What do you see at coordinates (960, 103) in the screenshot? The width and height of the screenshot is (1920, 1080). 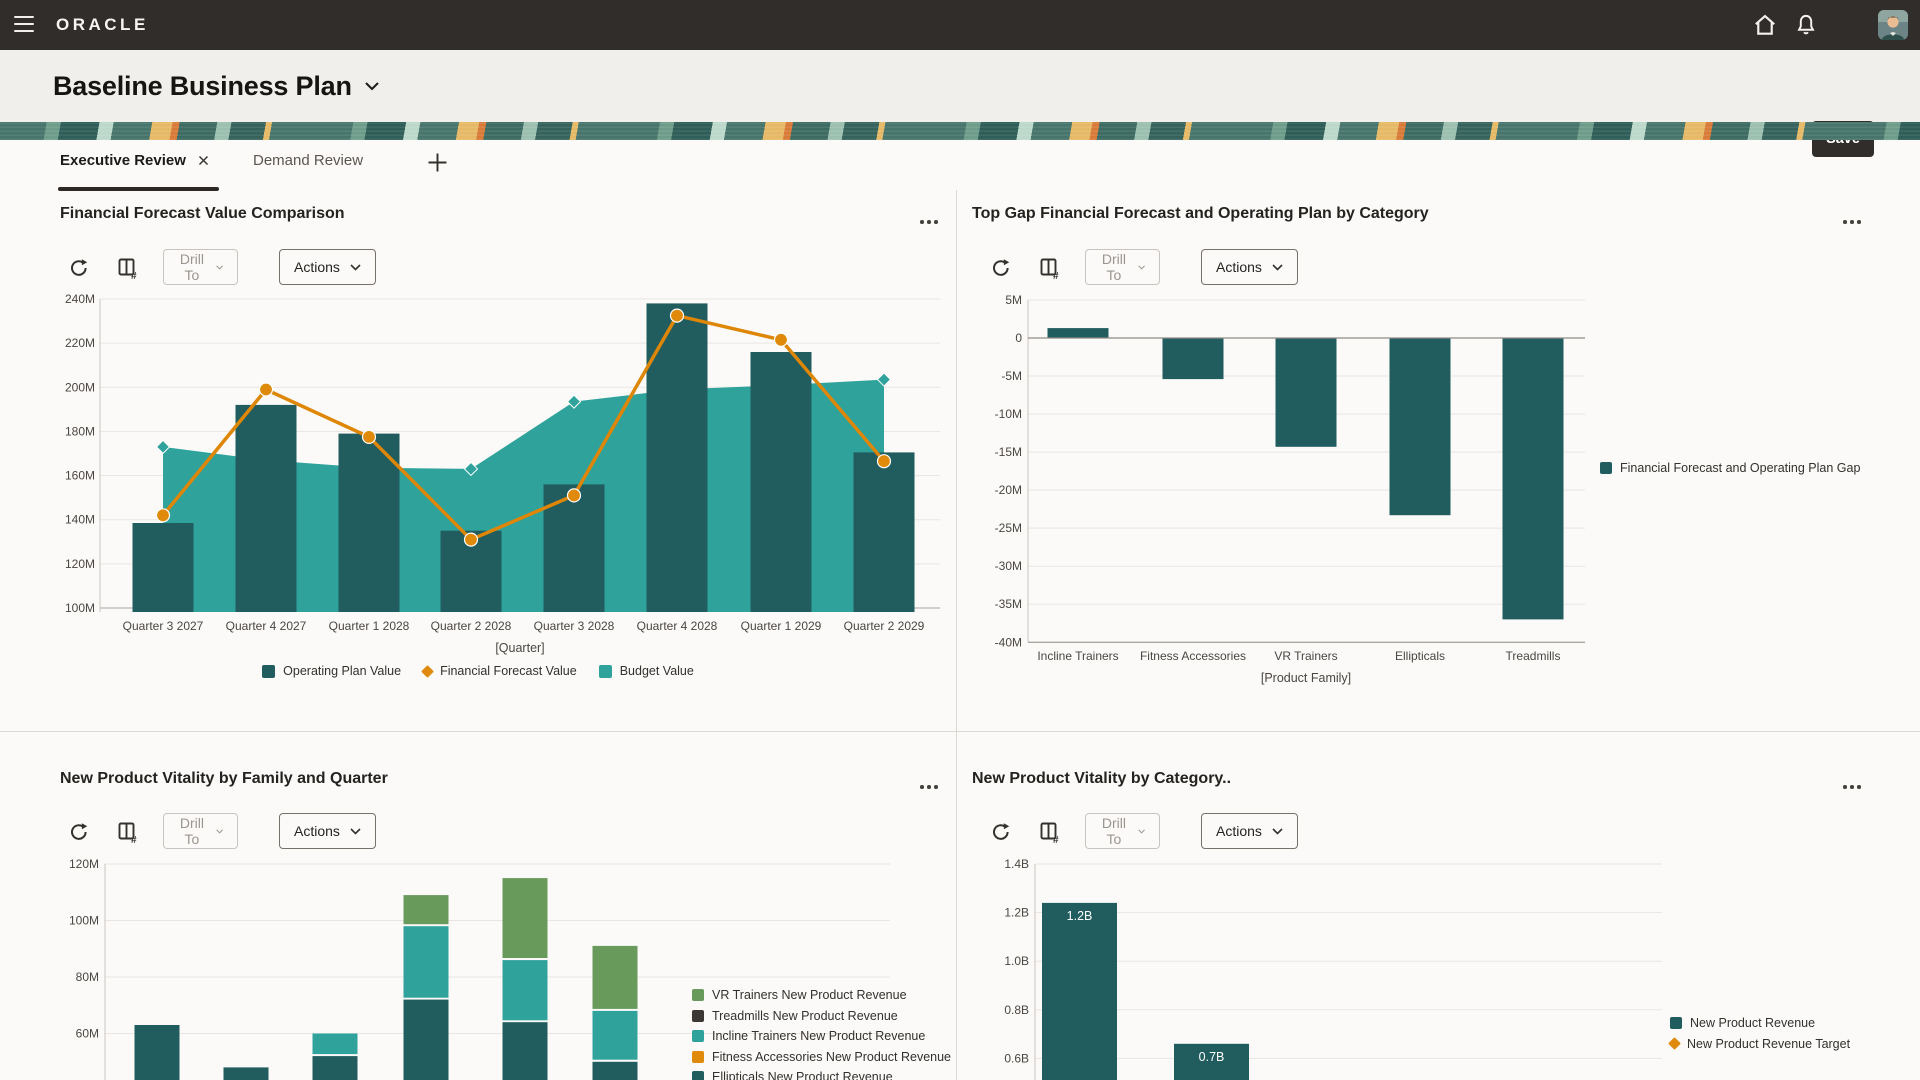 I see `page-header: Baseline Business Plan Save` at bounding box center [960, 103].